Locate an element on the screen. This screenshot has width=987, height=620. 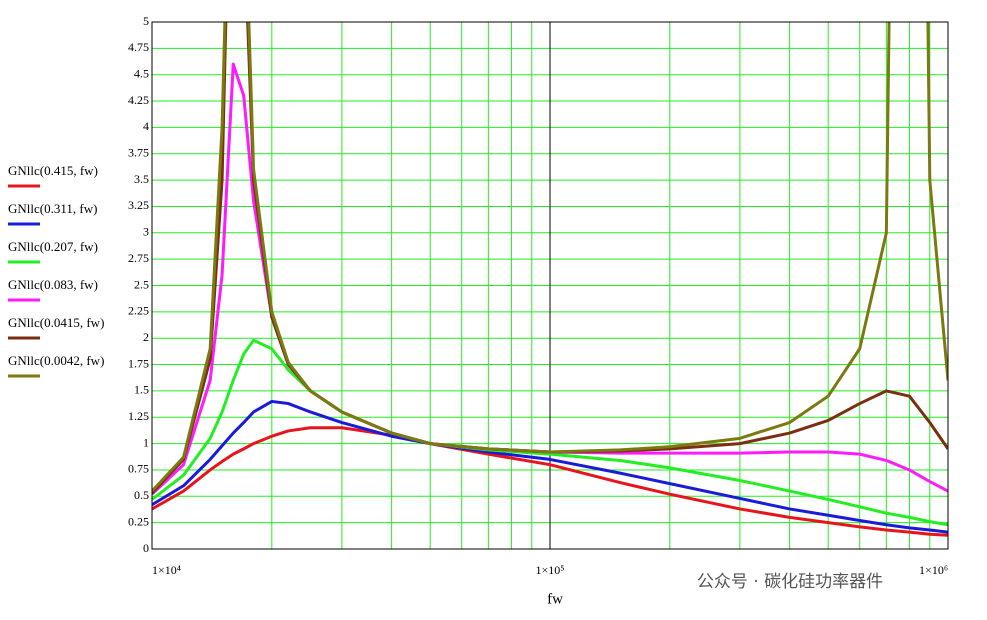
legend-label: GNllc(0.311, fw) is located at coordinates (52, 208).